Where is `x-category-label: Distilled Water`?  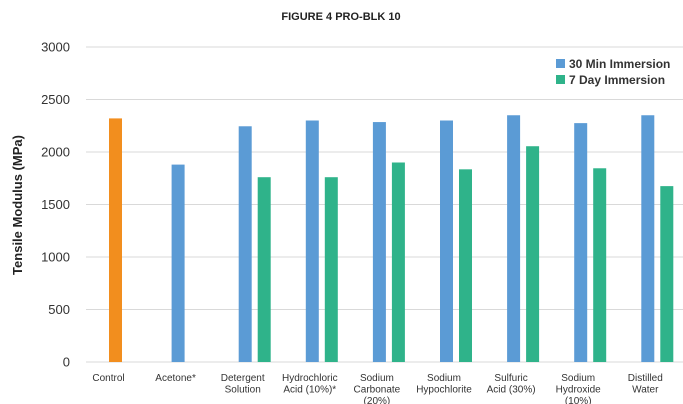
x-category-label: Distilled Water is located at coordinates (645, 384).